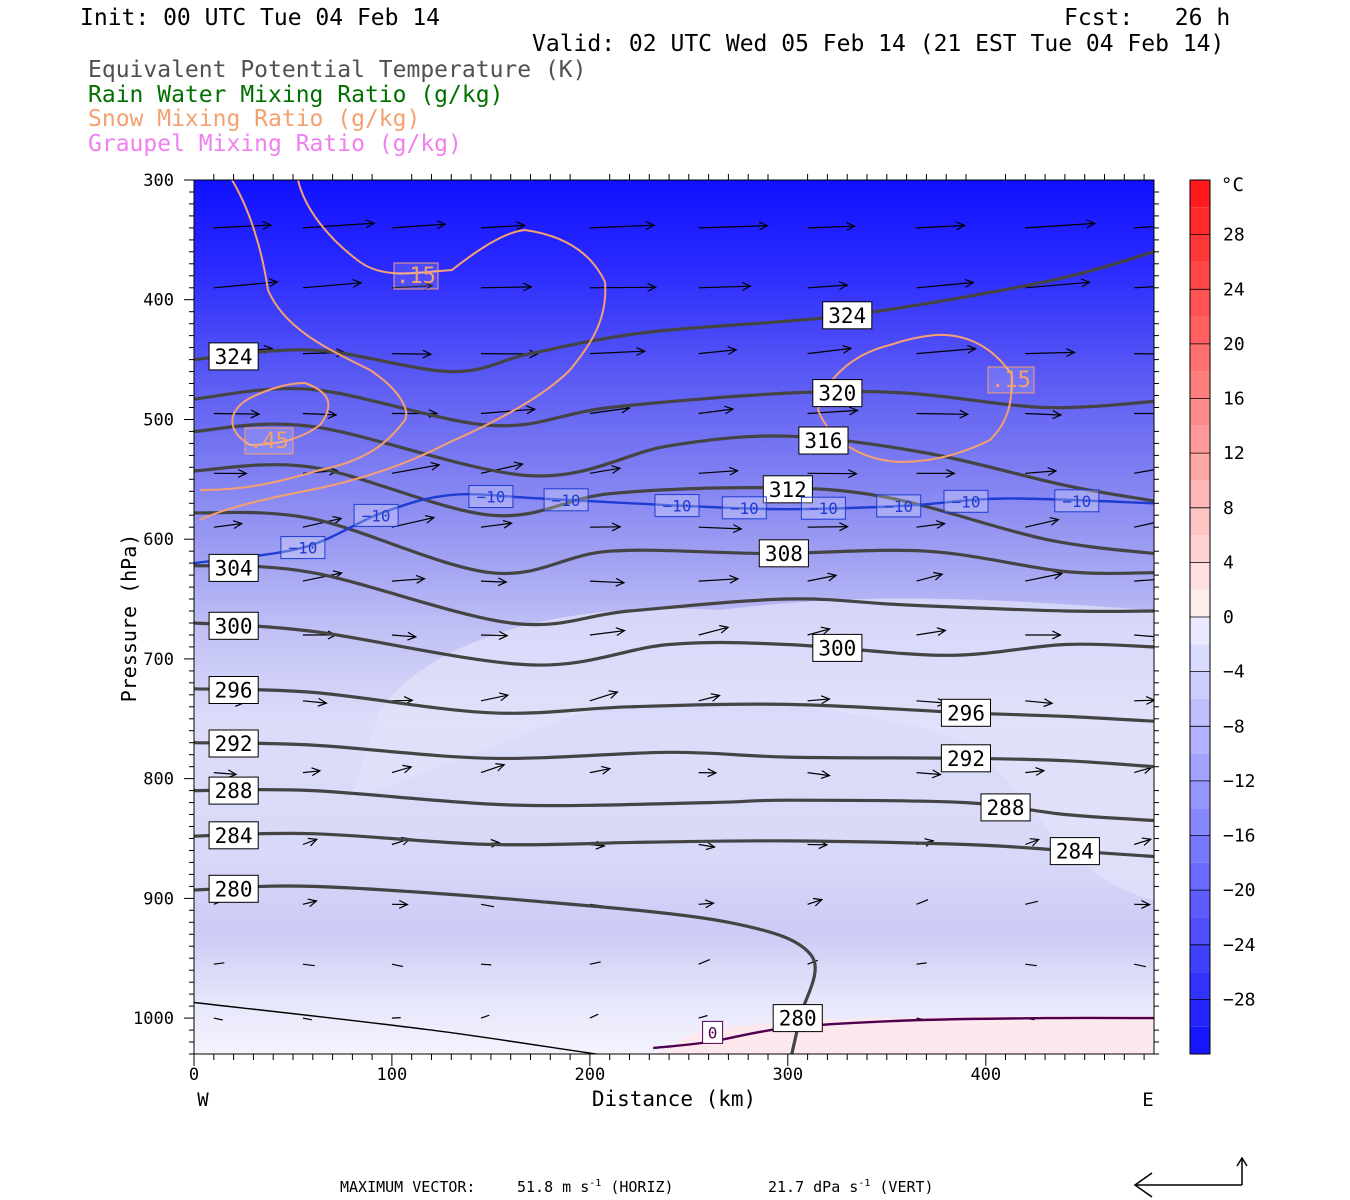 The height and width of the screenshot is (1200, 1350). Describe the element at coordinates (787, 489) in the screenshot. I see `contour-label: 312` at that location.